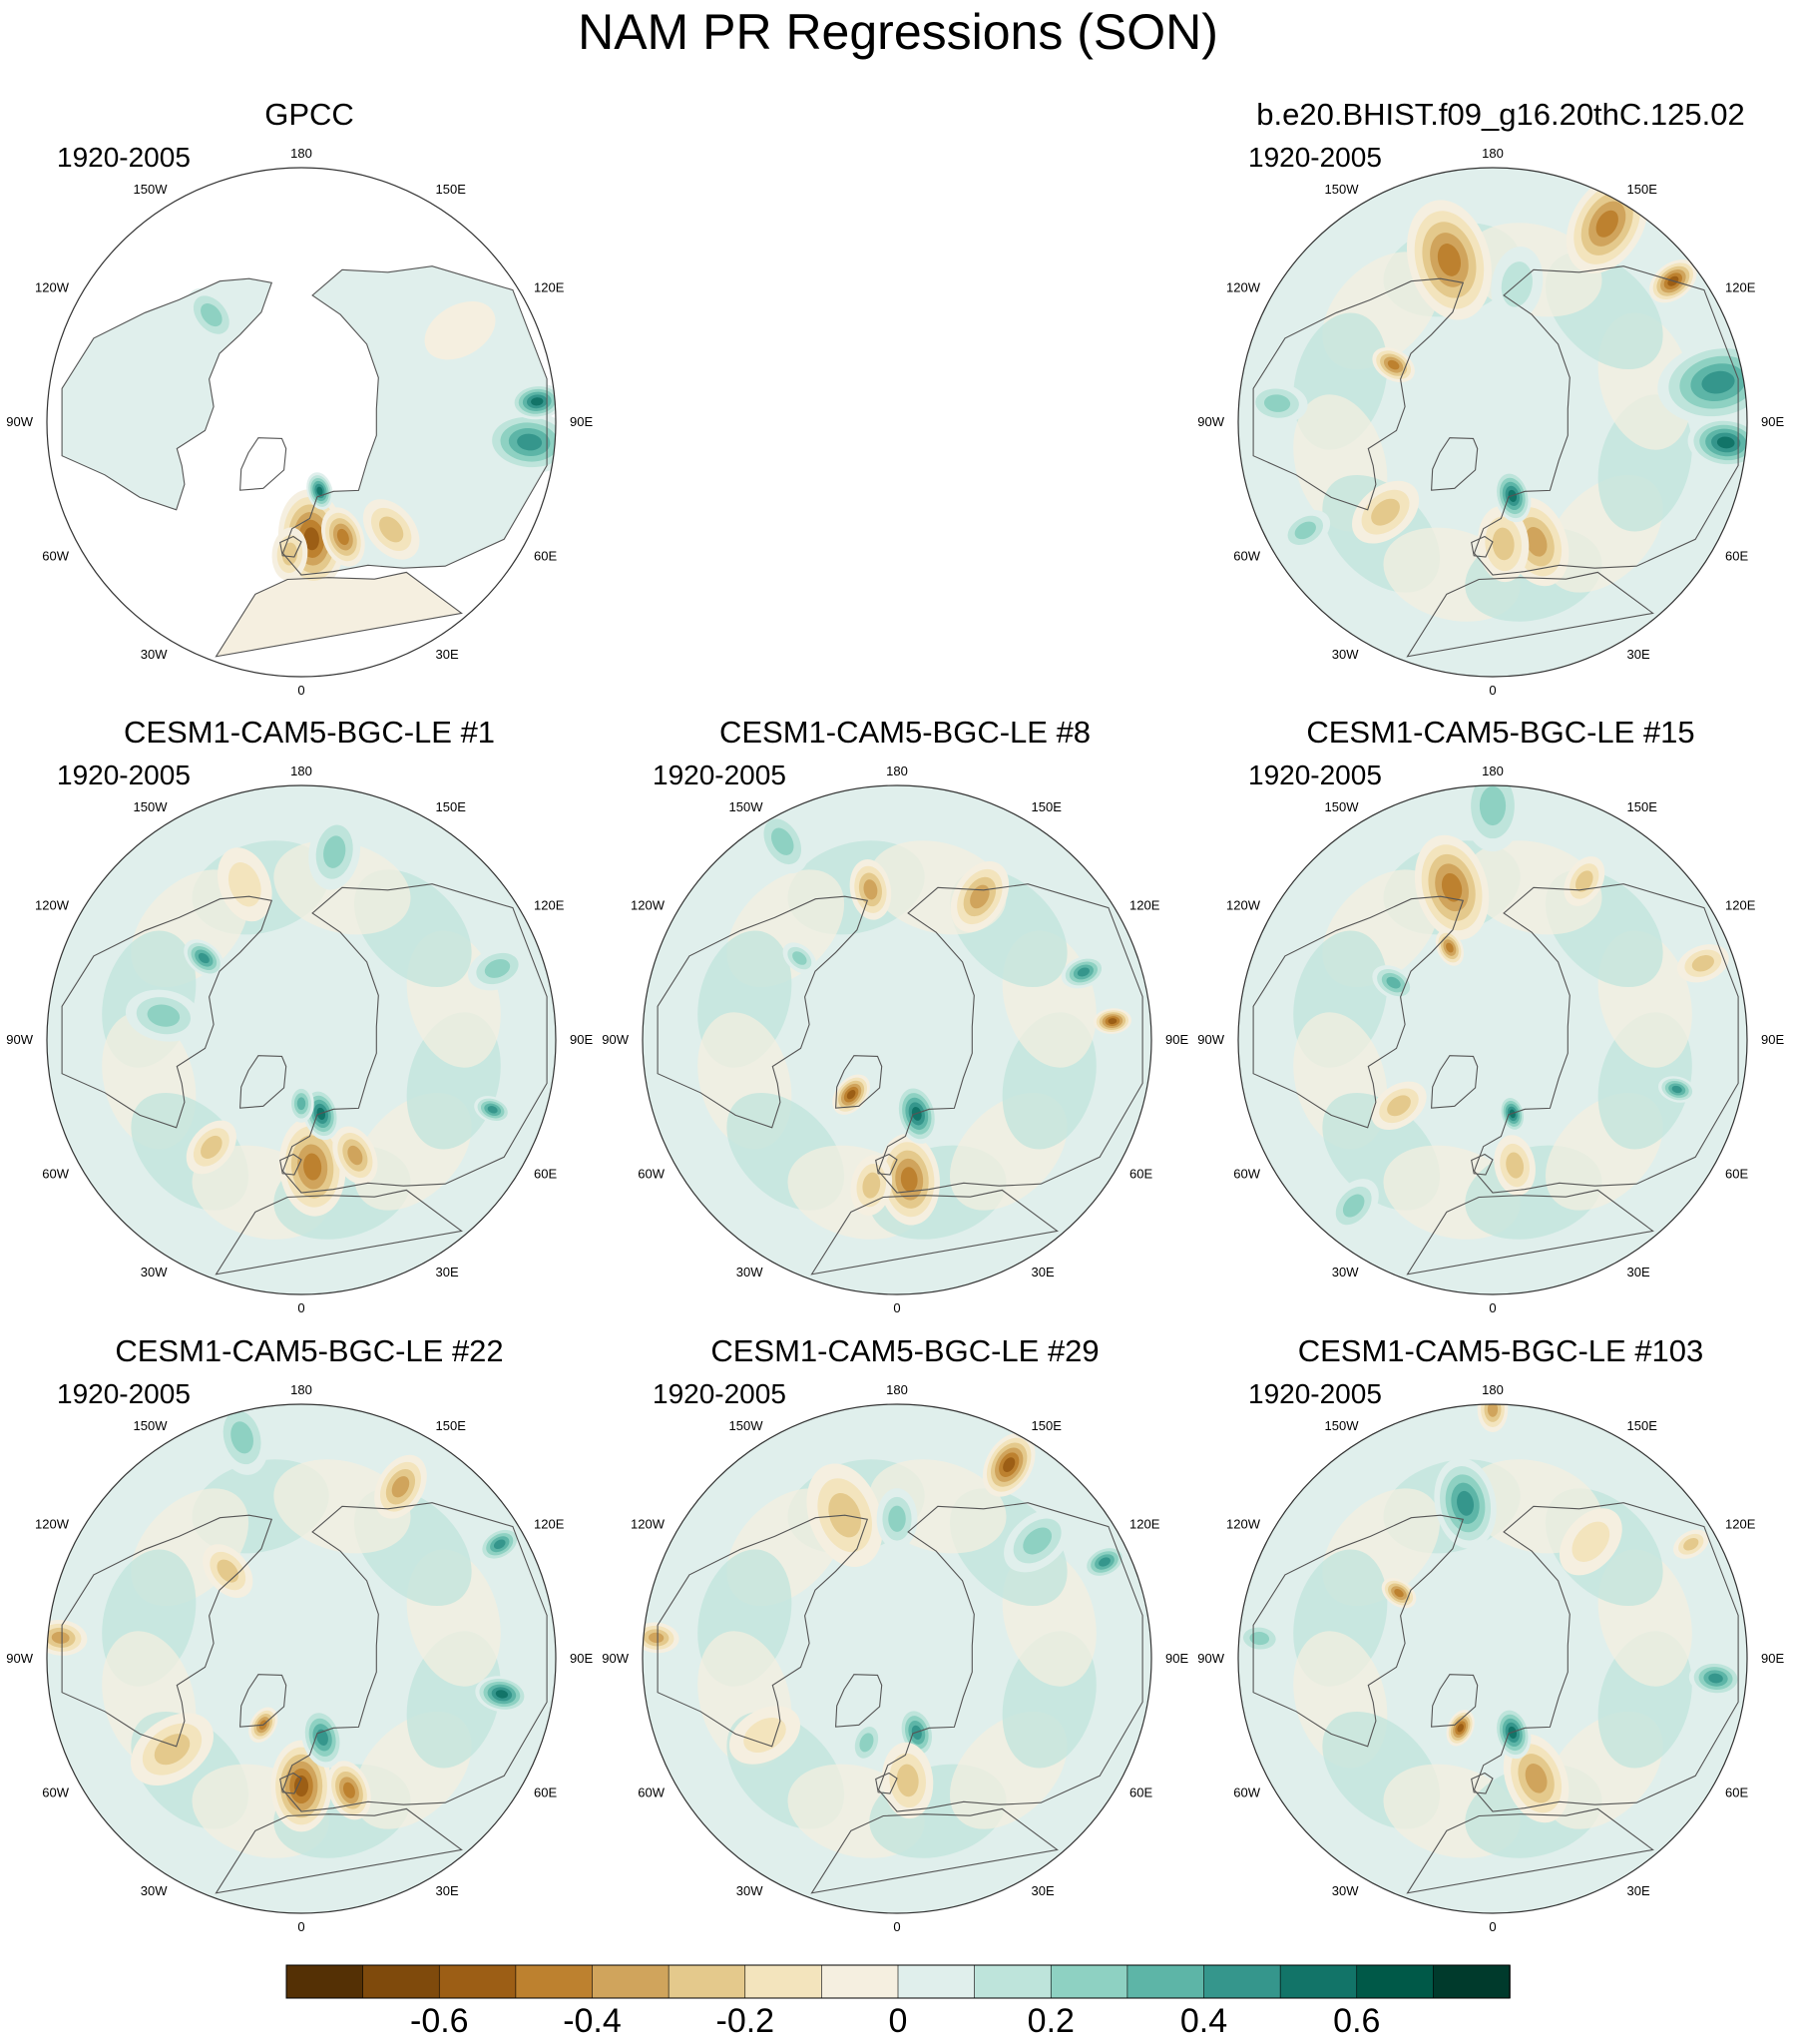 The image size is (1796, 2044). What do you see at coordinates (1500, 732) in the screenshot?
I see `panel-title: CESM1-CAM5-BGC-LE #15` at bounding box center [1500, 732].